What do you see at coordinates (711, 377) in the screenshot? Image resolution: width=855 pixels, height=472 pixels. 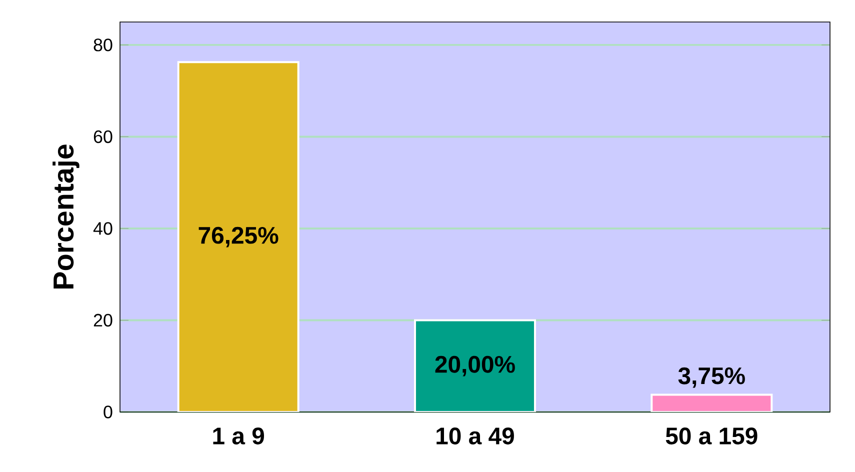 I see `data-label: 3,75%` at bounding box center [711, 377].